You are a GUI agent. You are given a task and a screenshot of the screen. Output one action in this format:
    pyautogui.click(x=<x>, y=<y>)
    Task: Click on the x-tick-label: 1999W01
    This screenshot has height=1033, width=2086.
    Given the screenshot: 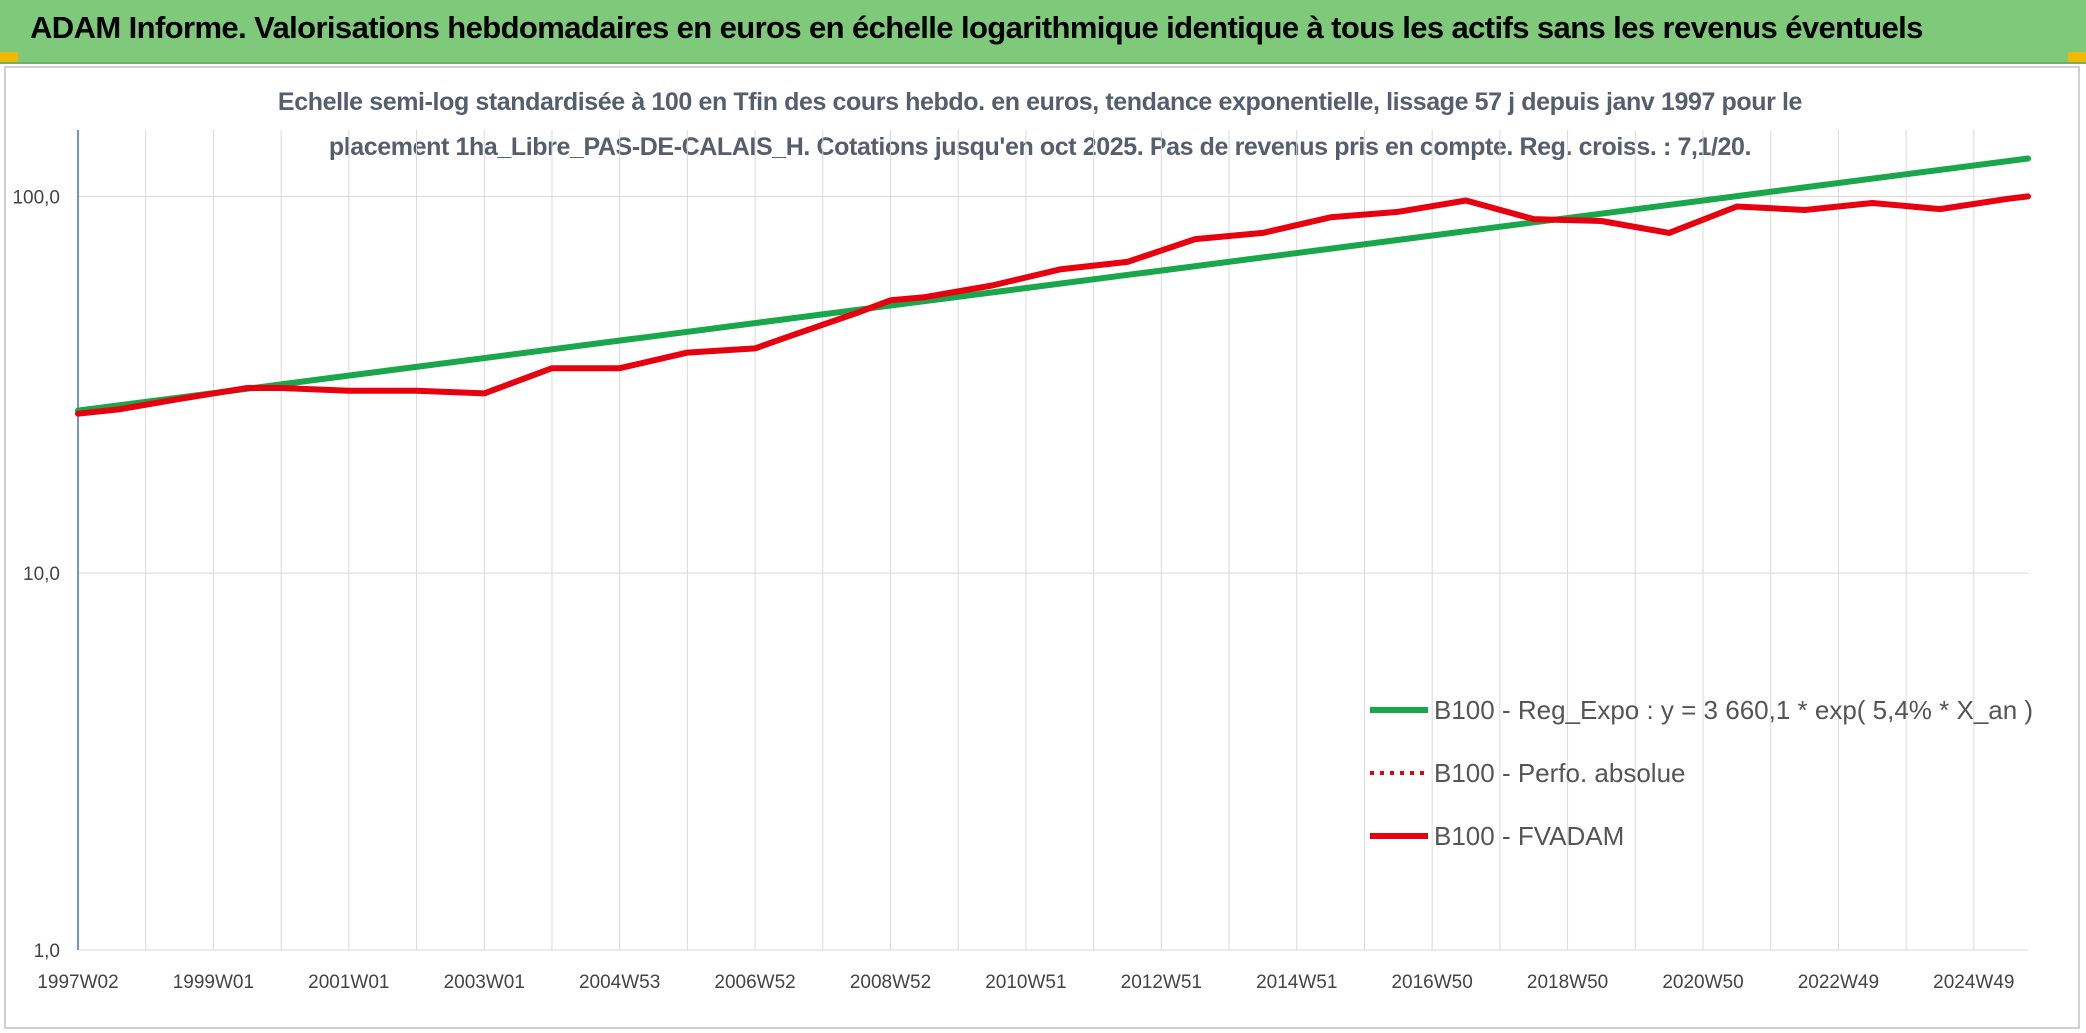 What is the action you would take?
    pyautogui.click(x=213, y=982)
    